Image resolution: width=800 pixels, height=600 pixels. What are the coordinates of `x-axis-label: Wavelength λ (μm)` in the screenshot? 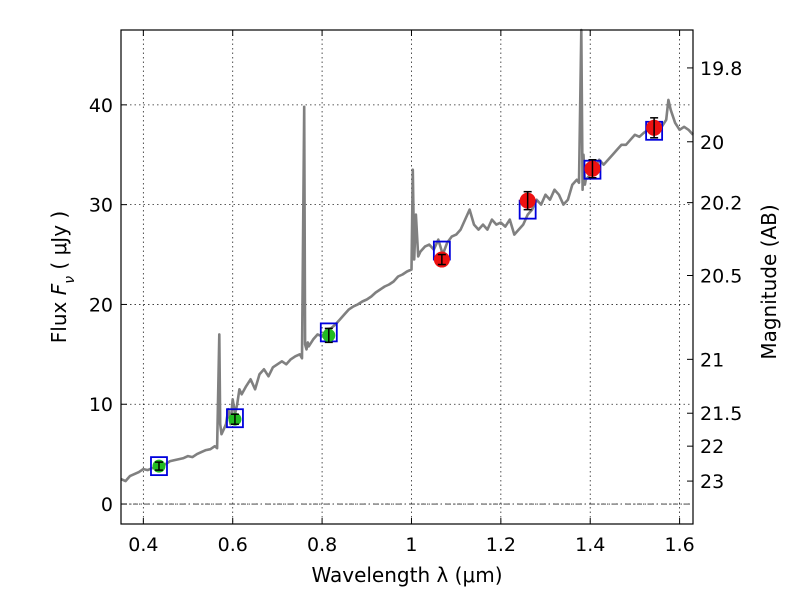 It's located at (406, 575).